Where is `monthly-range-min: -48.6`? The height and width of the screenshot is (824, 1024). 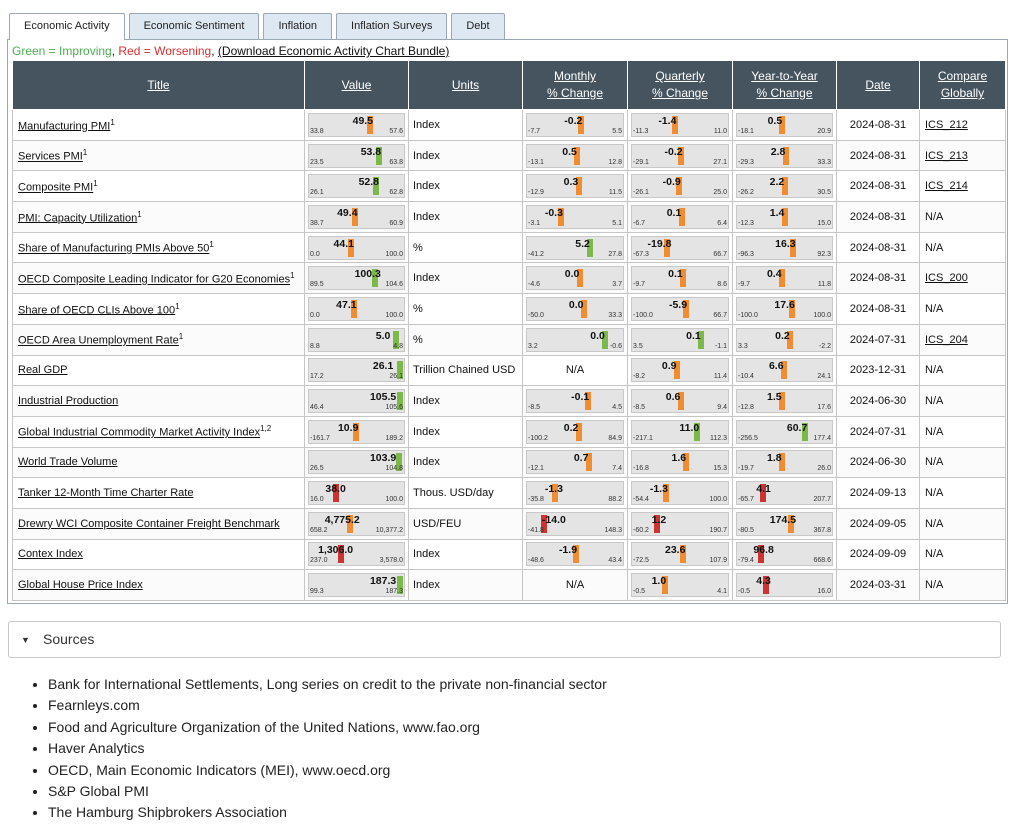 monthly-range-min: -48.6 is located at coordinates (536, 561).